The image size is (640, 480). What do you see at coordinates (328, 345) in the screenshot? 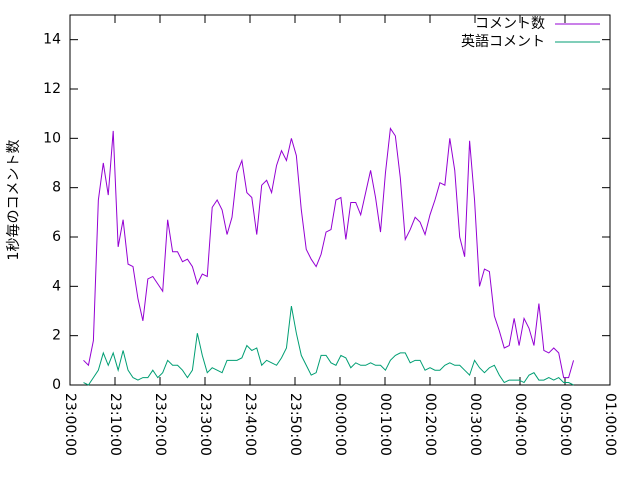
I see `series-line` at bounding box center [328, 345].